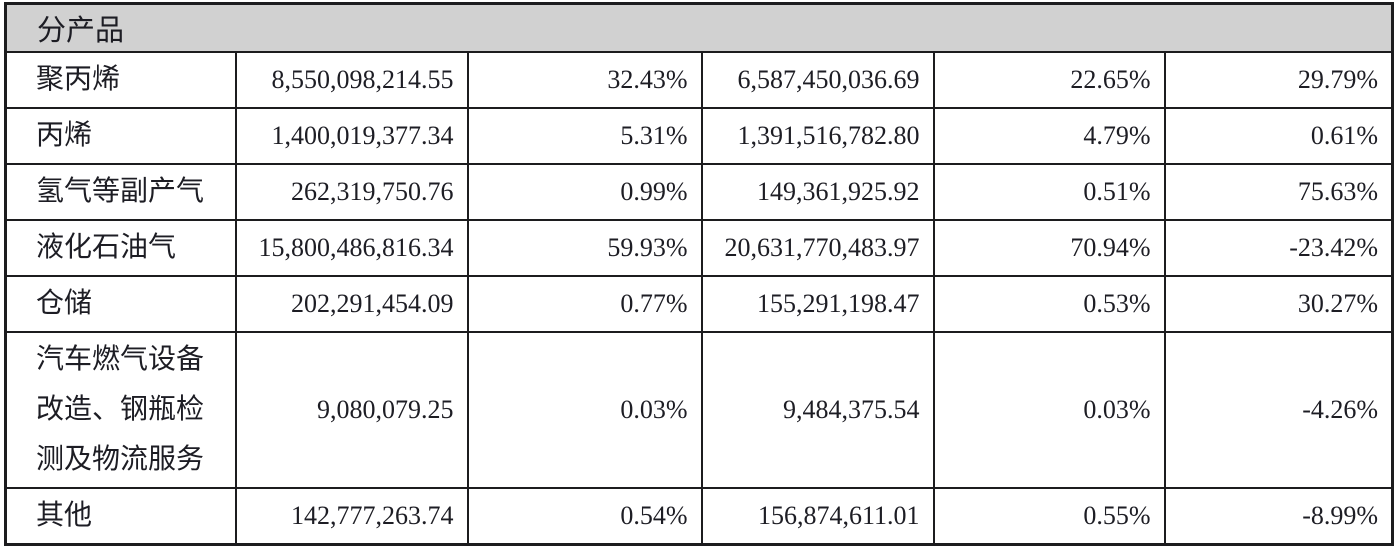  Describe the element at coordinates (120, 80) in the screenshot. I see `product-name-cell: 聚丙烯` at that location.